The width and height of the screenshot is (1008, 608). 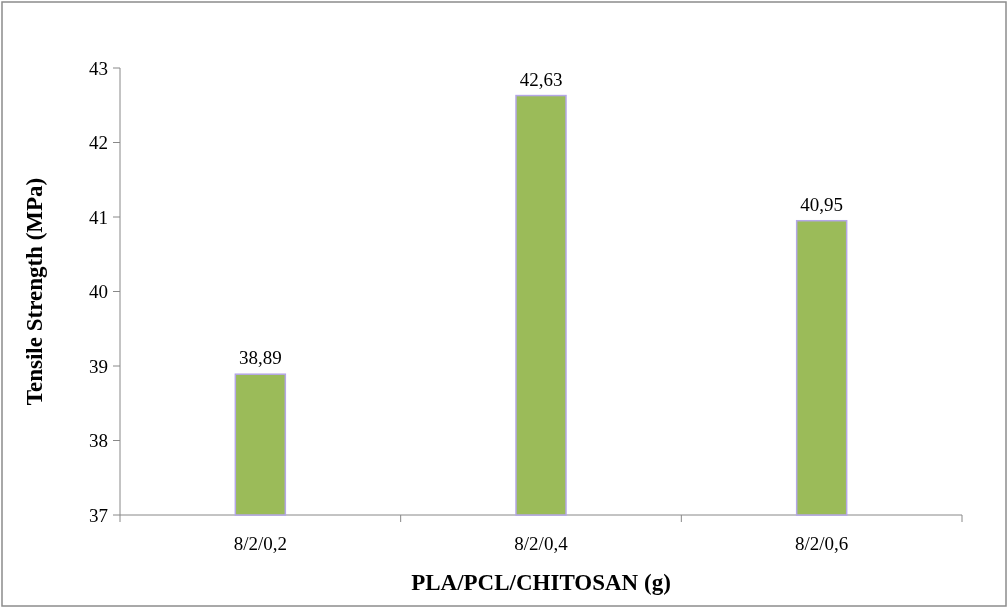 I want to click on y-tick-label: 41, so click(x=98, y=217).